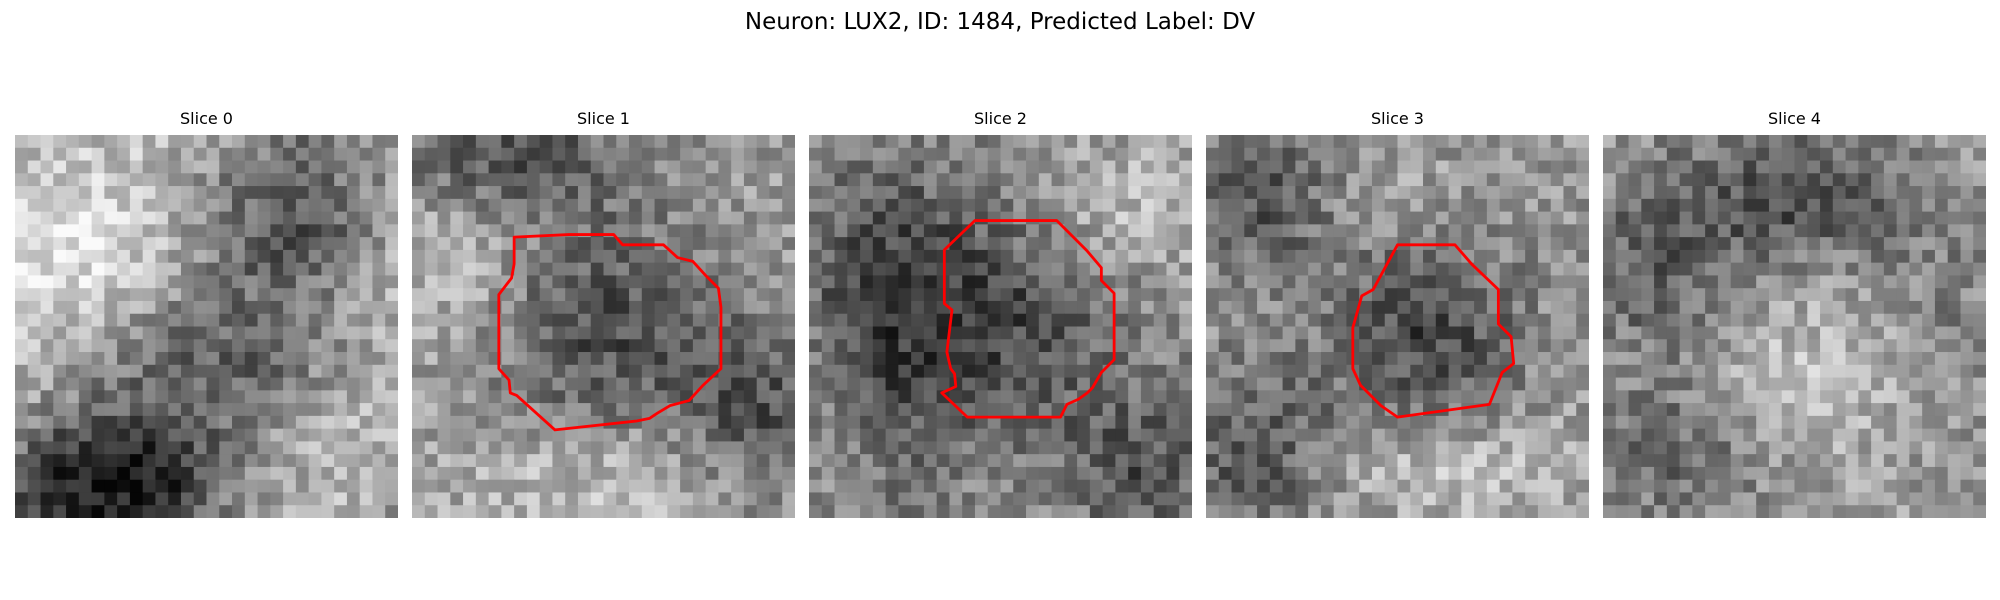 This screenshot has height=600, width=2000. I want to click on slice-panel-1: Slice 1, so click(603, 313).